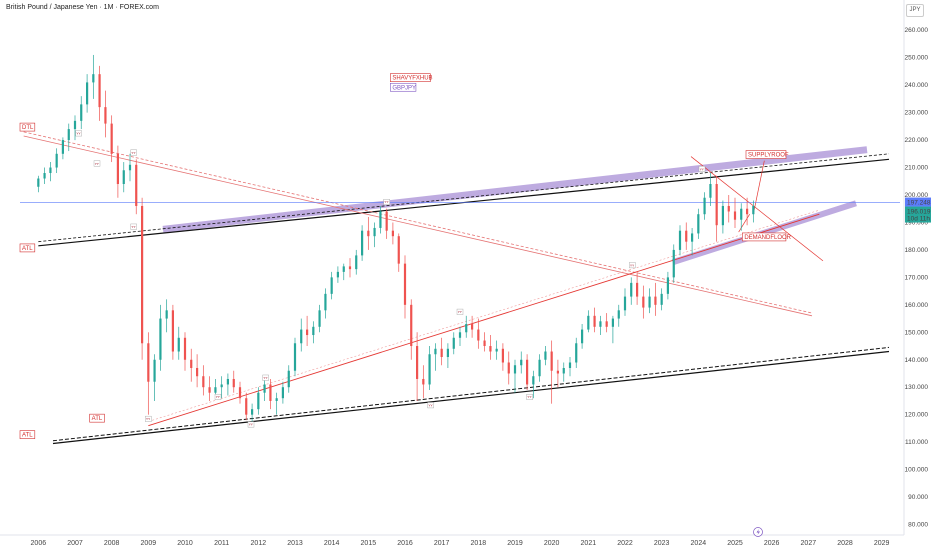 This screenshot has width=932, height=550. Describe the element at coordinates (768, 156) in the screenshot. I see `annotation-label: SUPPLYROOF` at that location.